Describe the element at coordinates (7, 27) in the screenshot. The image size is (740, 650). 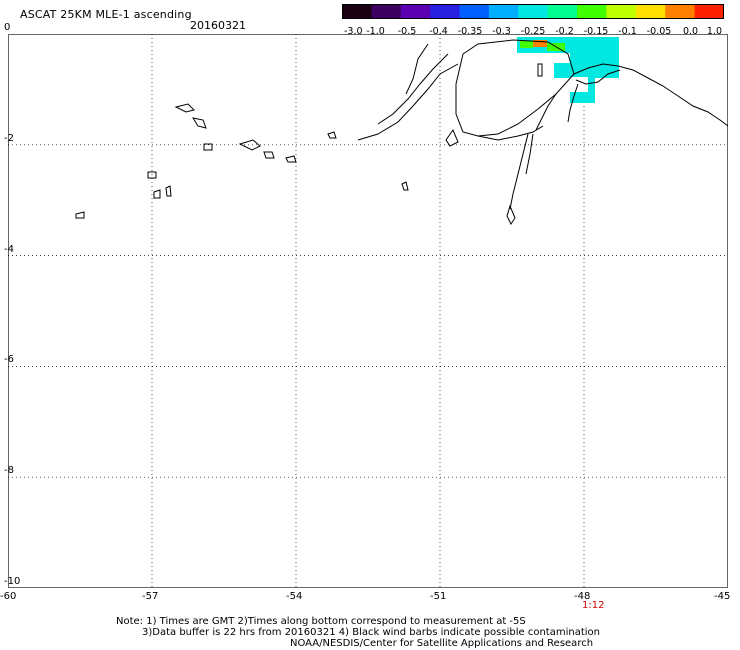
I see `y-tick-label: 0` at that location.